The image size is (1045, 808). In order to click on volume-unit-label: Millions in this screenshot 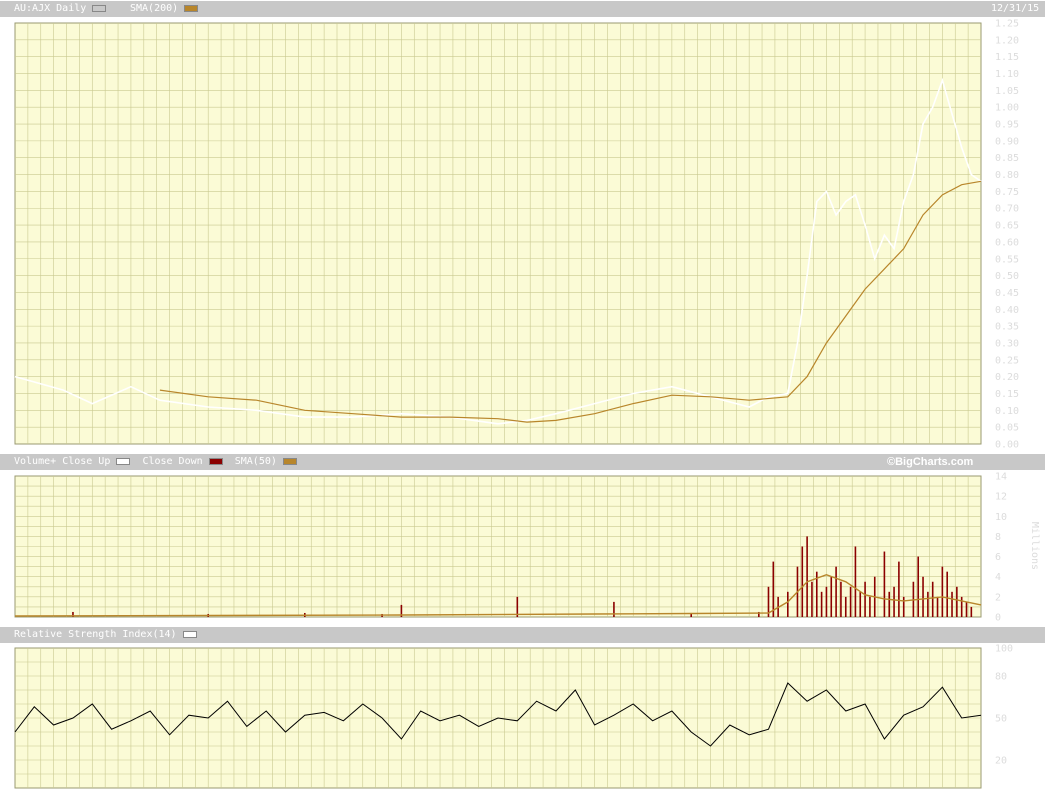, I will do `click(1034, 546)`.